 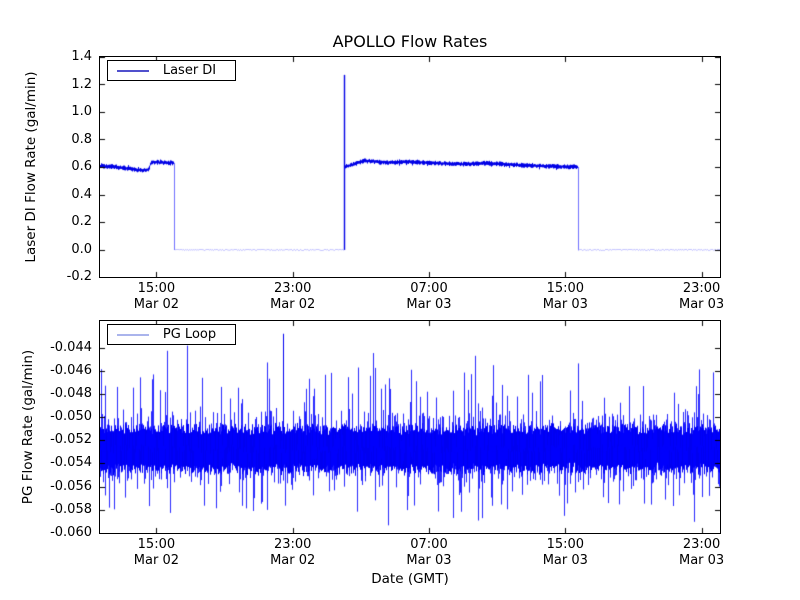 I want to click on x-tick-label-pg: 23:00 Mar 03, so click(x=701, y=552).